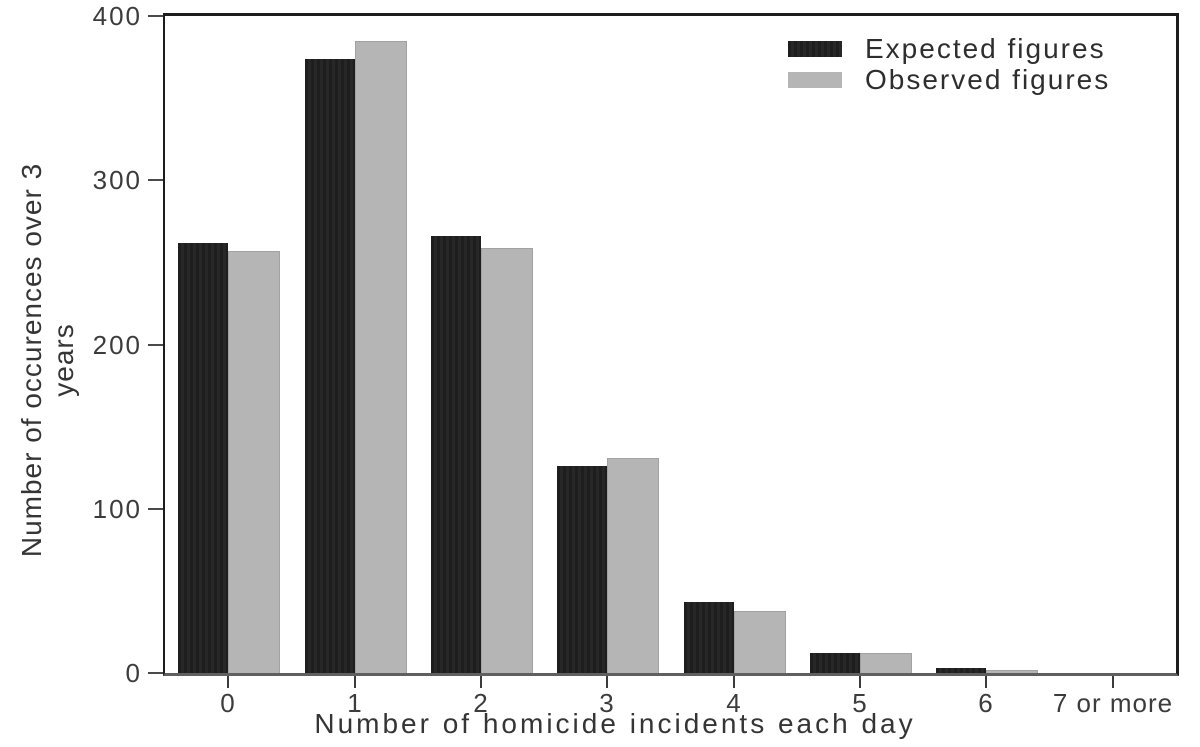 The height and width of the screenshot is (747, 1200). What do you see at coordinates (481, 703) in the screenshot?
I see `x-tick-label-2: 2` at bounding box center [481, 703].